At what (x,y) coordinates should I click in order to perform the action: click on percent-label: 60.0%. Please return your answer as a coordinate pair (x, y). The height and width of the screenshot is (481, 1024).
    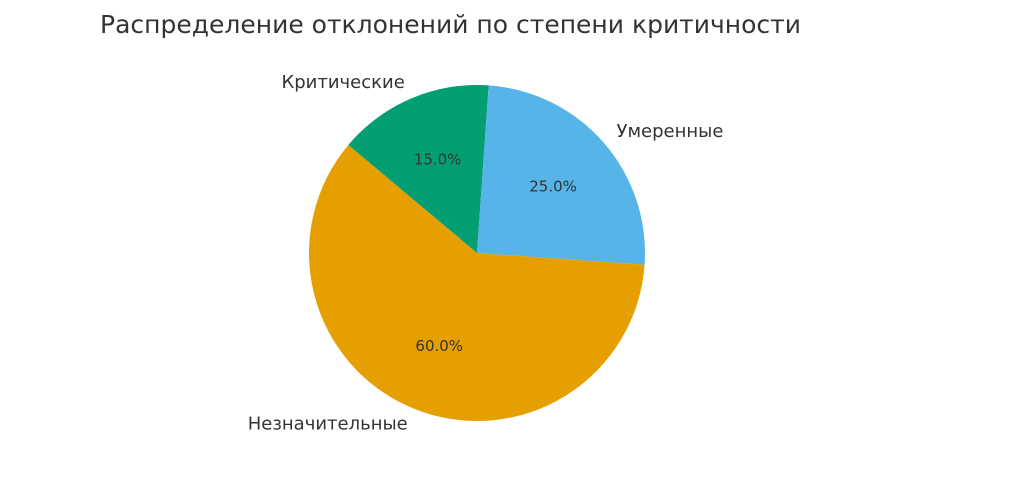
    Looking at the image, I should click on (439, 346).